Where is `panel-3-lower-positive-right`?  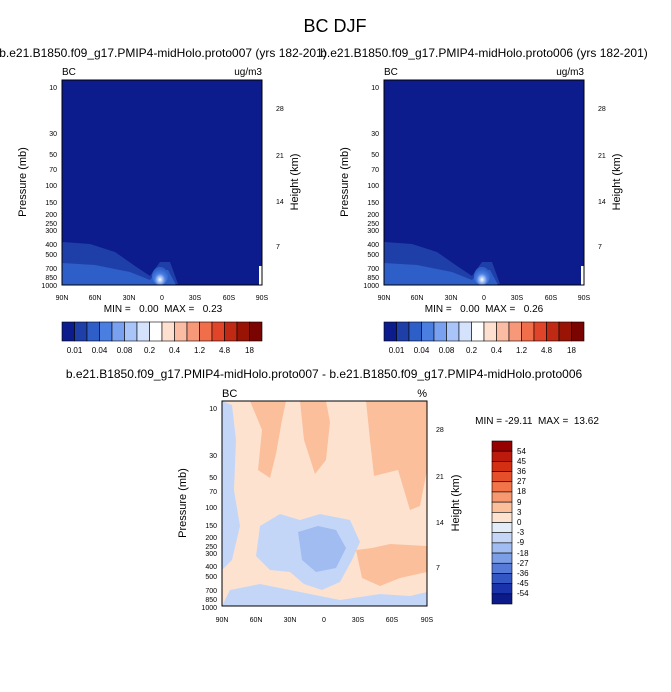
panel-3-lower-positive-right is located at coordinates (391, 565).